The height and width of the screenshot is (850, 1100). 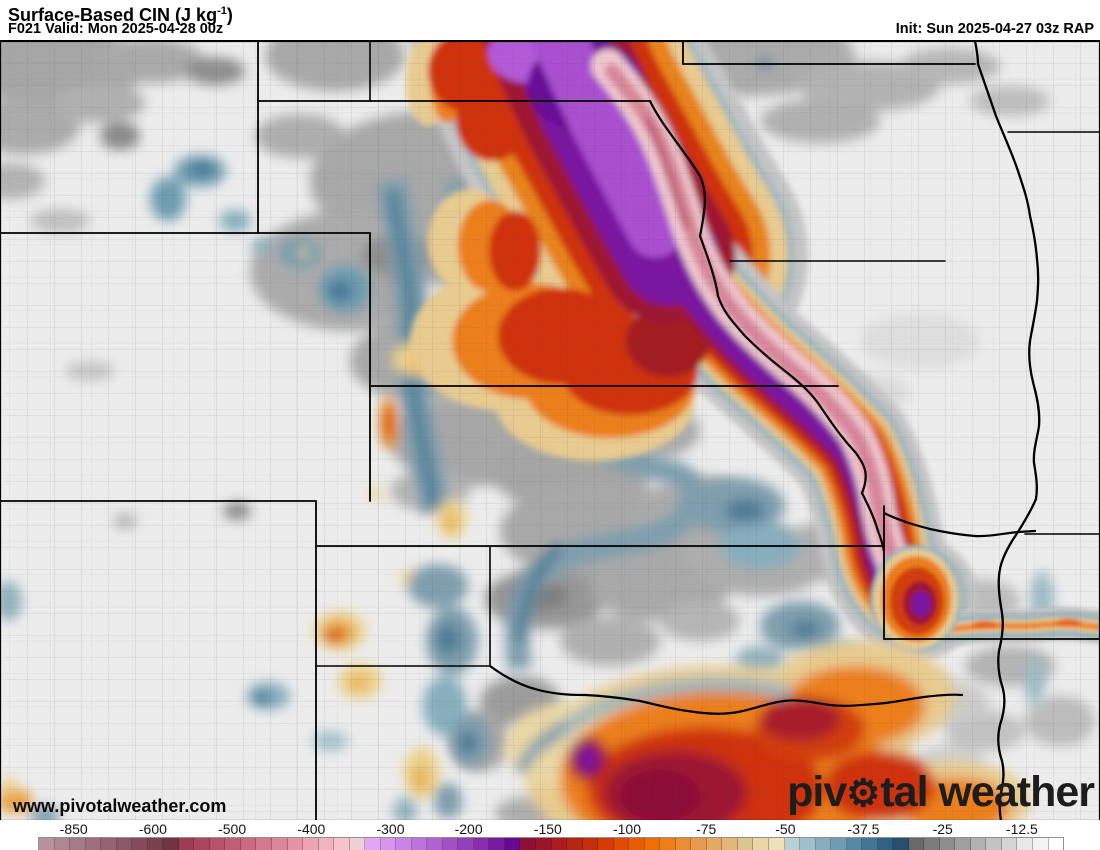 I want to click on colorbar-tick-label: -100, so click(x=627, y=829).